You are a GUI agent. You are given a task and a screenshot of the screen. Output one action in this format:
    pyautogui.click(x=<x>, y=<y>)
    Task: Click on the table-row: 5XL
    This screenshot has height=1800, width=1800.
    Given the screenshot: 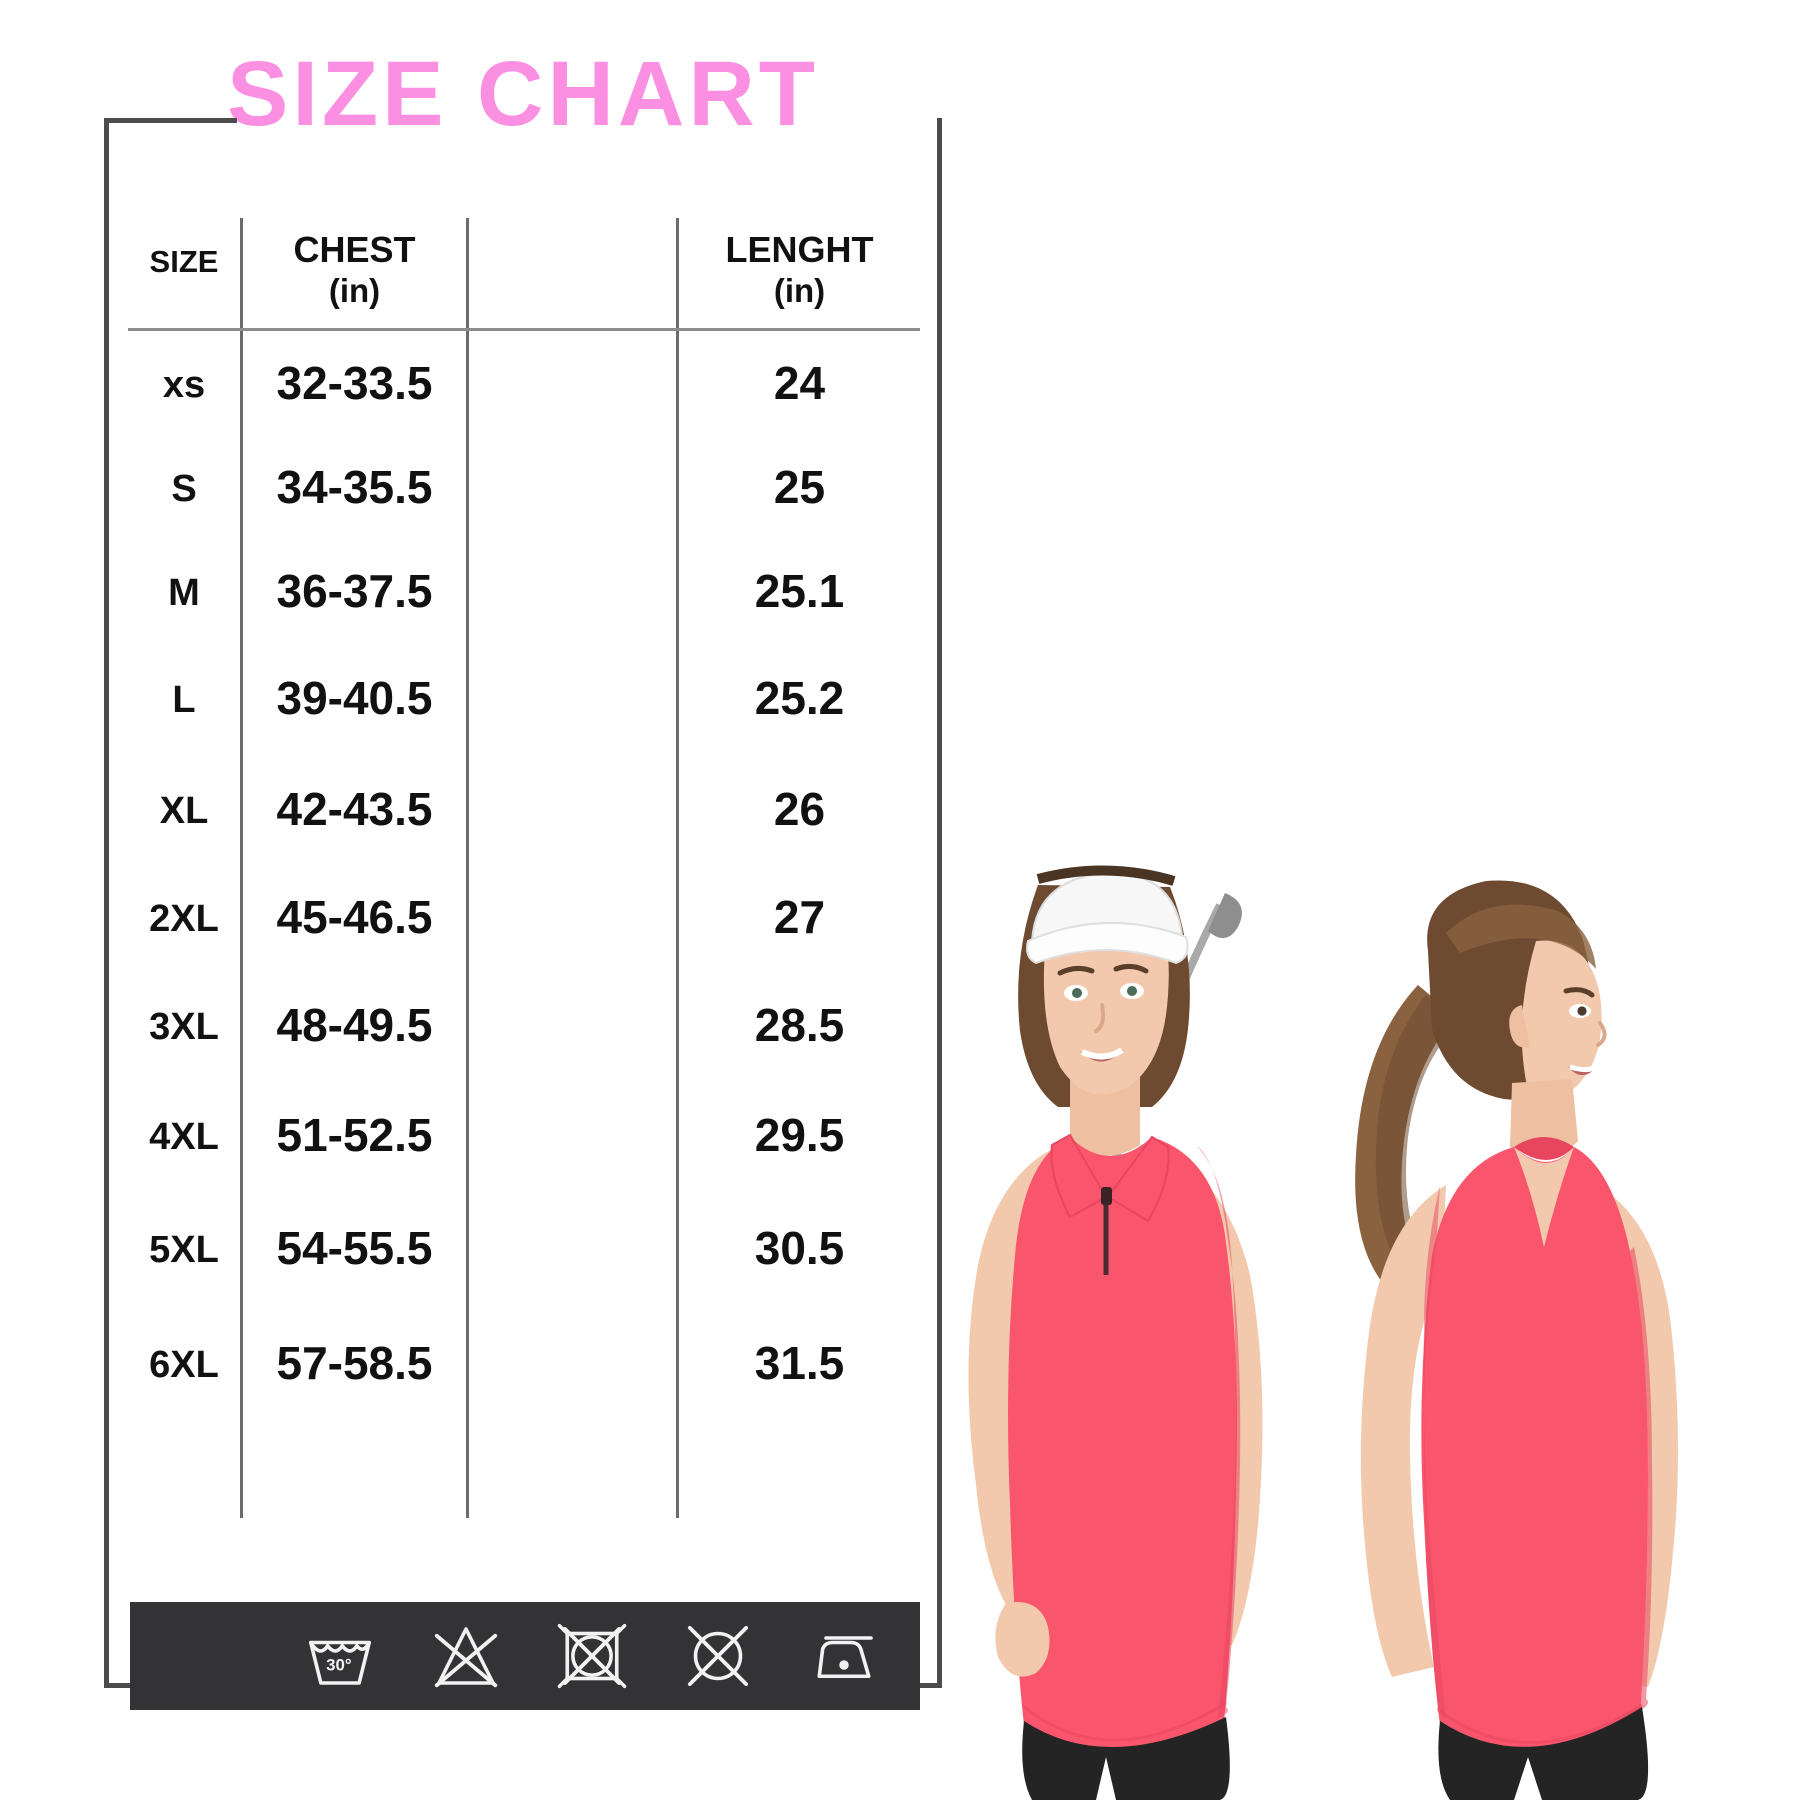 What is the action you would take?
    pyautogui.click(x=184, y=1250)
    